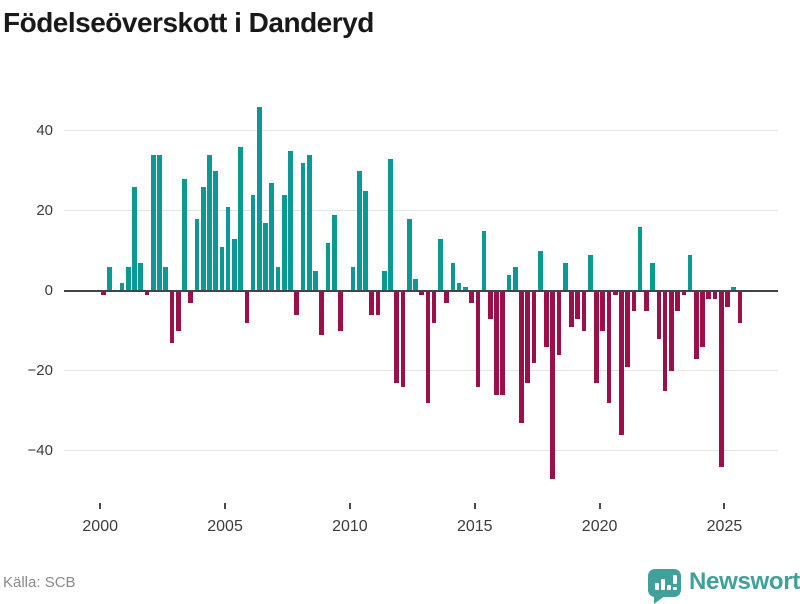 This screenshot has height=604, width=800. I want to click on bar-2020Q2, so click(609, 346).